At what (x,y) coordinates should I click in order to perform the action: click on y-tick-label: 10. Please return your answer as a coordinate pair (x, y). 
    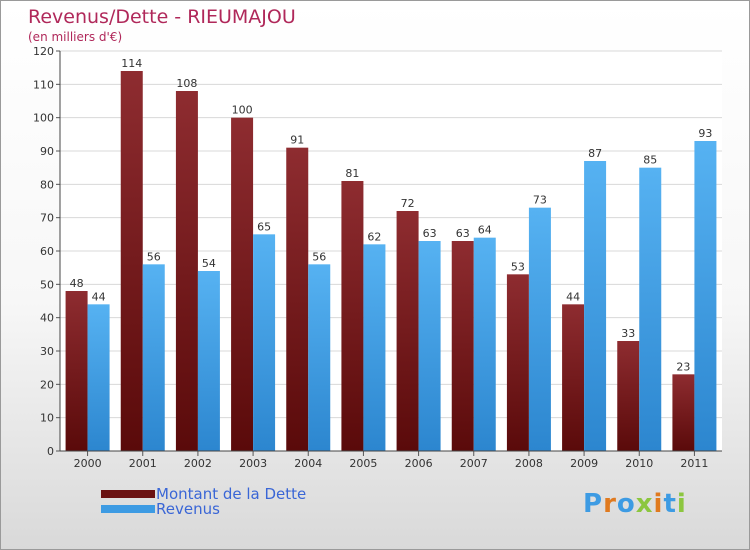
    Looking at the image, I should click on (47, 418).